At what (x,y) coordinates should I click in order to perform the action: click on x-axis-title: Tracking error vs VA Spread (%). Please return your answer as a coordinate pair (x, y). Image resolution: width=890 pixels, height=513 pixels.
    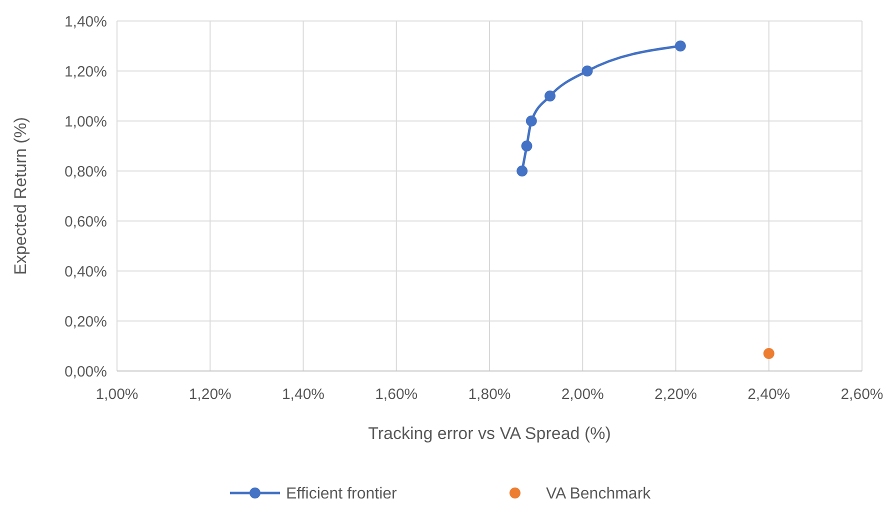
    Looking at the image, I should click on (489, 433).